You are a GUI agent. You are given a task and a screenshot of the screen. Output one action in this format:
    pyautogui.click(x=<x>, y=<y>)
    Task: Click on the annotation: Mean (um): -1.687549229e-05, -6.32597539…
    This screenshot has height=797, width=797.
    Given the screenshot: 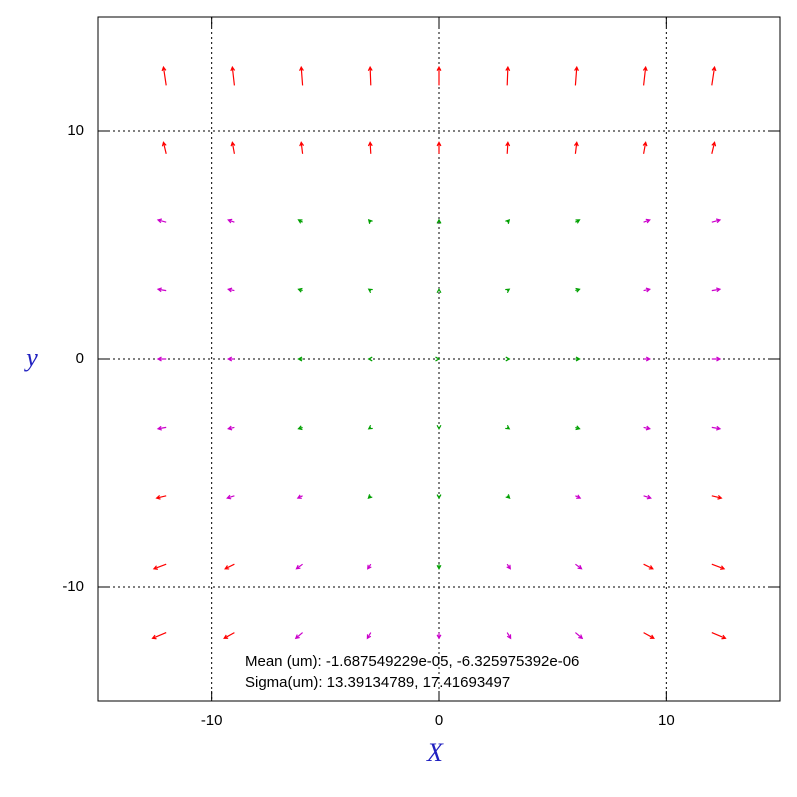 What is the action you would take?
    pyautogui.click(x=412, y=661)
    